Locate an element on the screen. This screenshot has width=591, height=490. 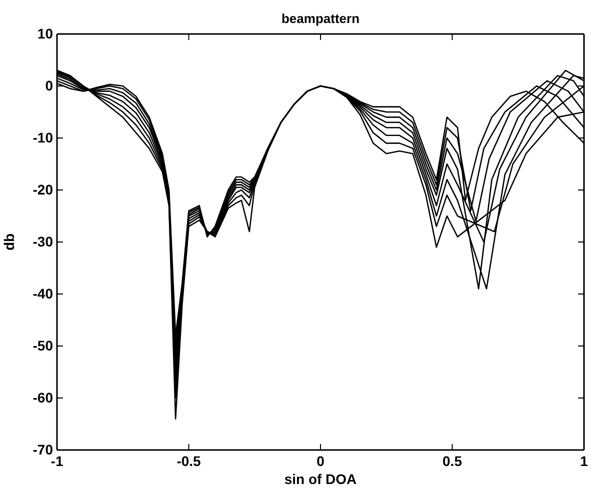
x-tick-label: 0.5 is located at coordinates (452, 460).